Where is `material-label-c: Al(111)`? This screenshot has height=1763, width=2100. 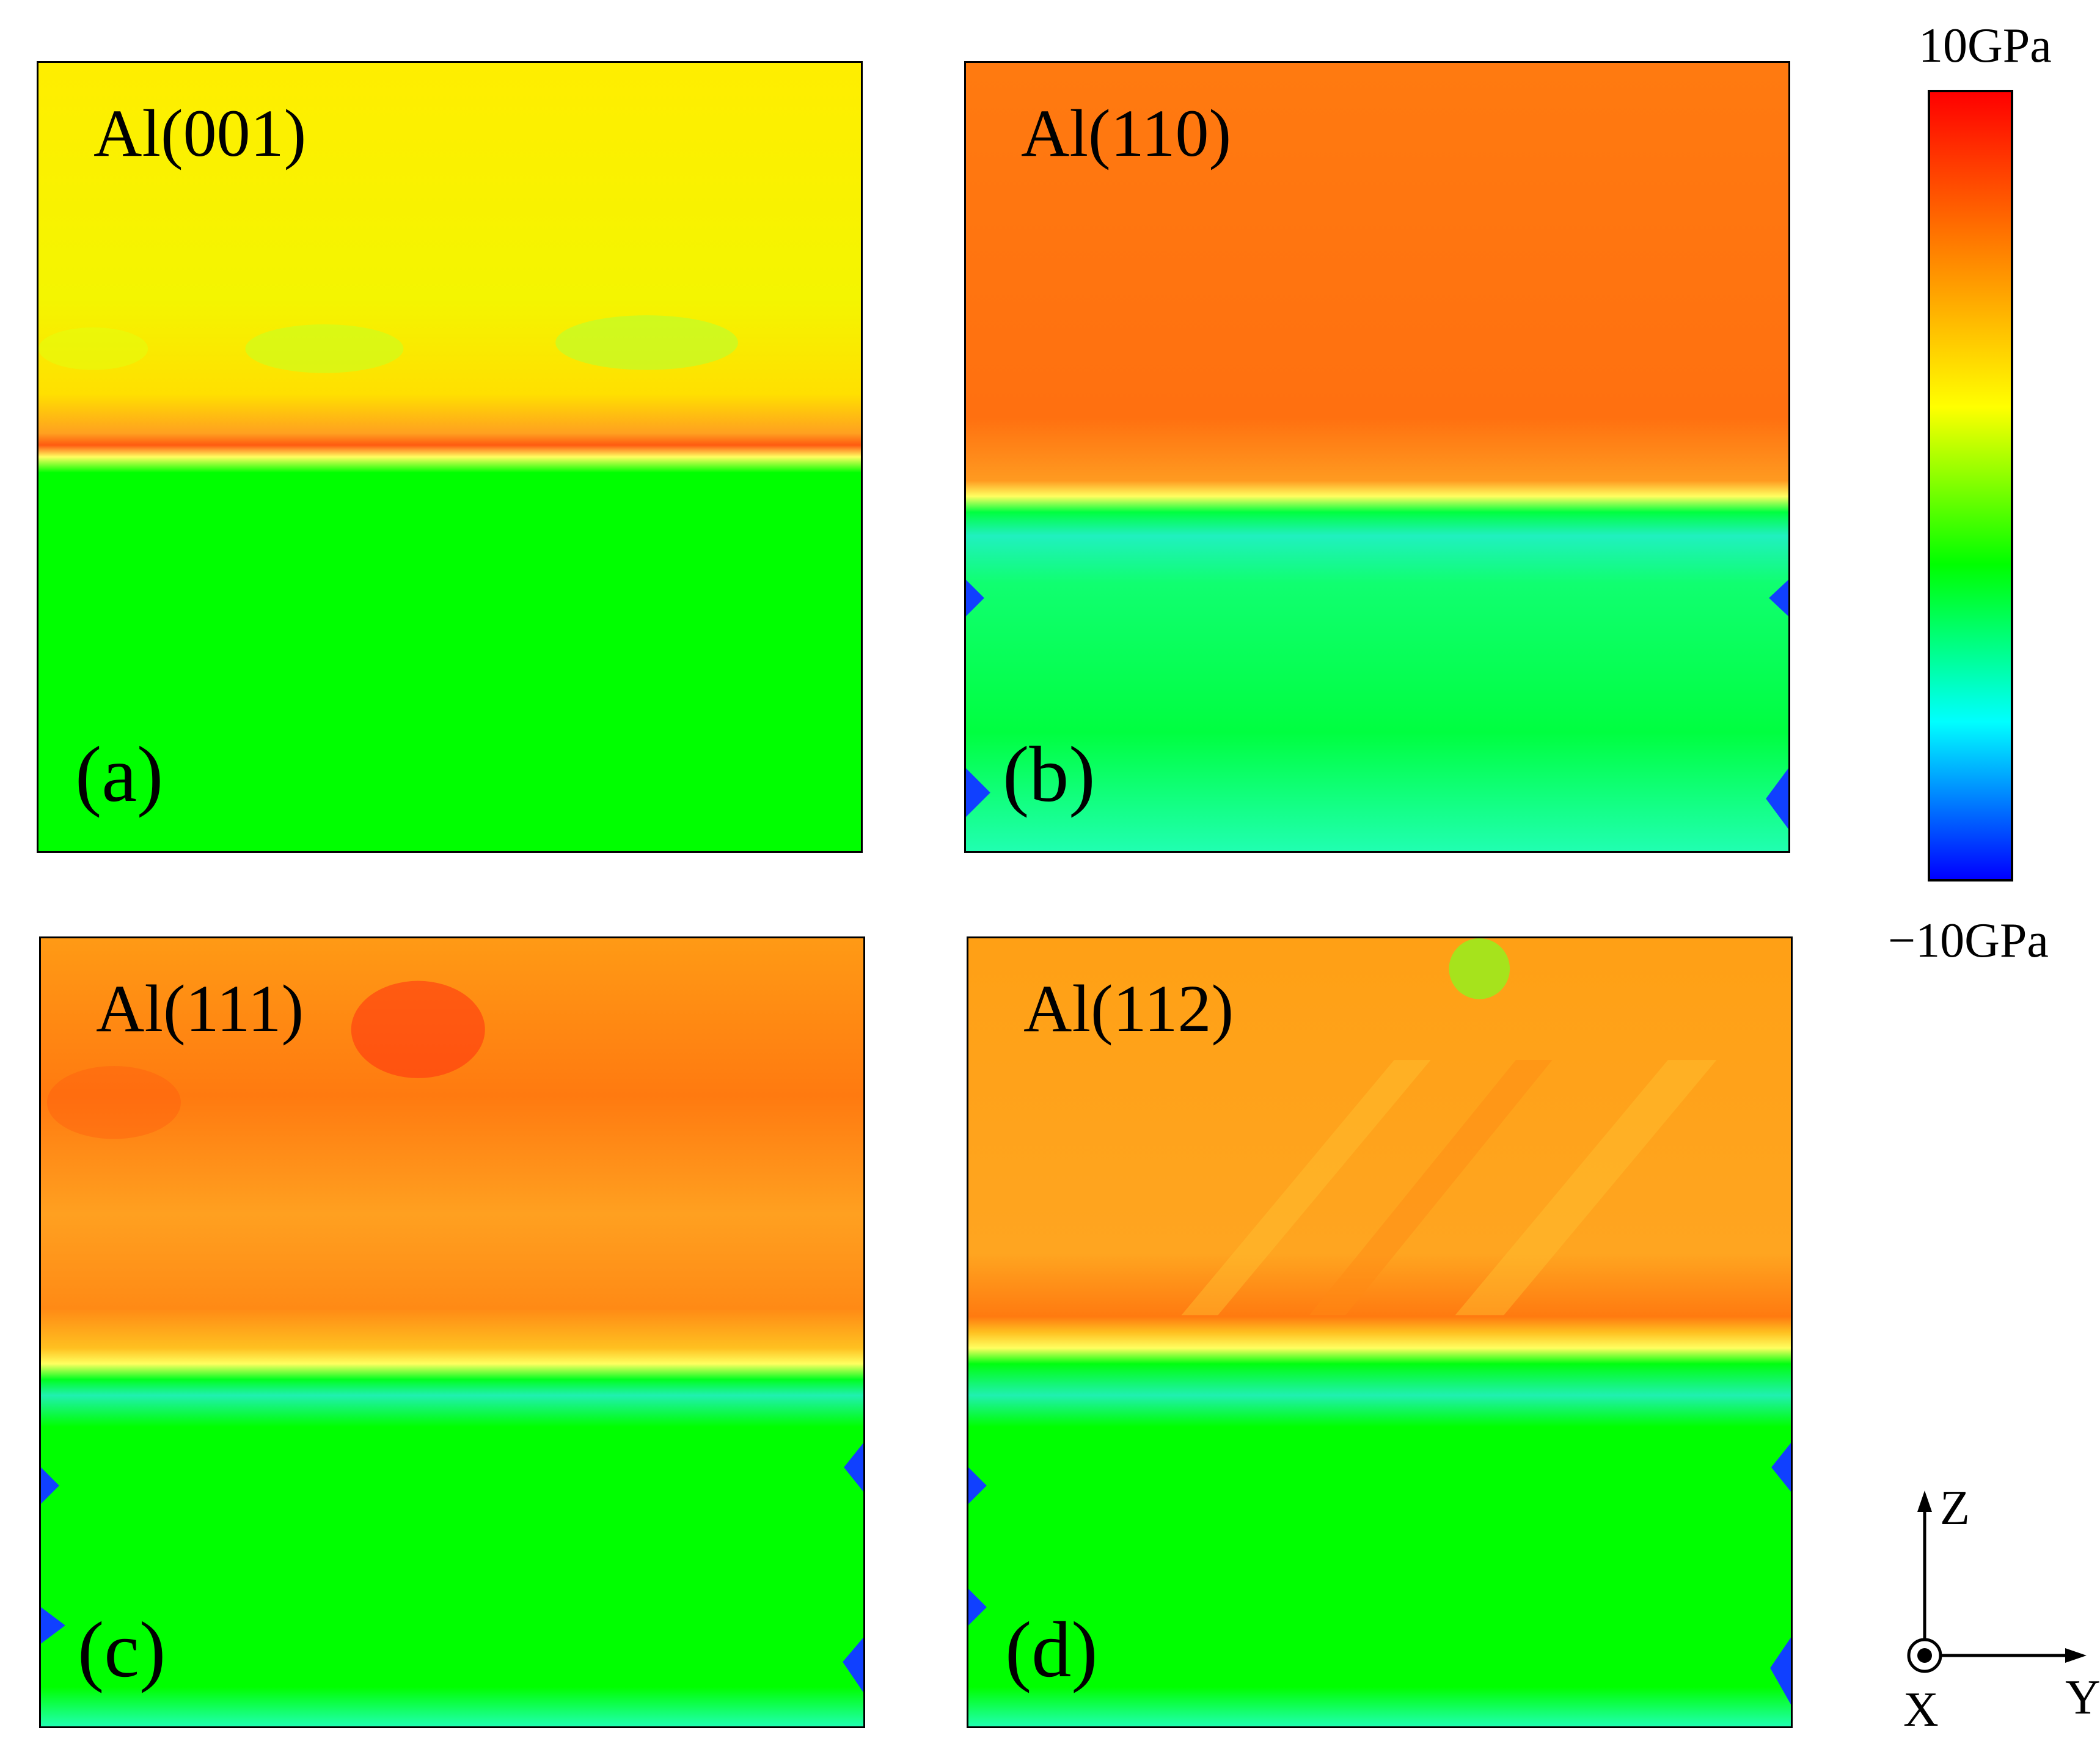 material-label-c: Al(111) is located at coordinates (200, 1008).